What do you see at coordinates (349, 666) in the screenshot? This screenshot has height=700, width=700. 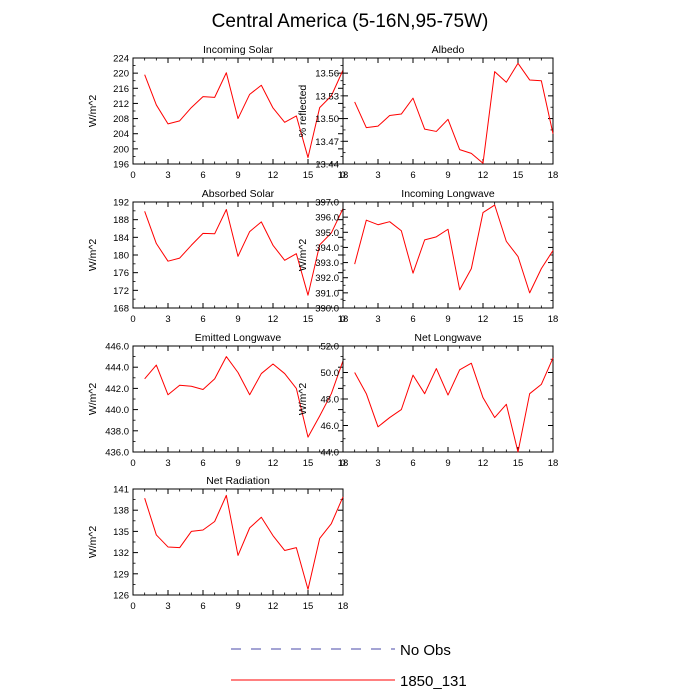 I see `legend: No Obs 1850_131` at bounding box center [349, 666].